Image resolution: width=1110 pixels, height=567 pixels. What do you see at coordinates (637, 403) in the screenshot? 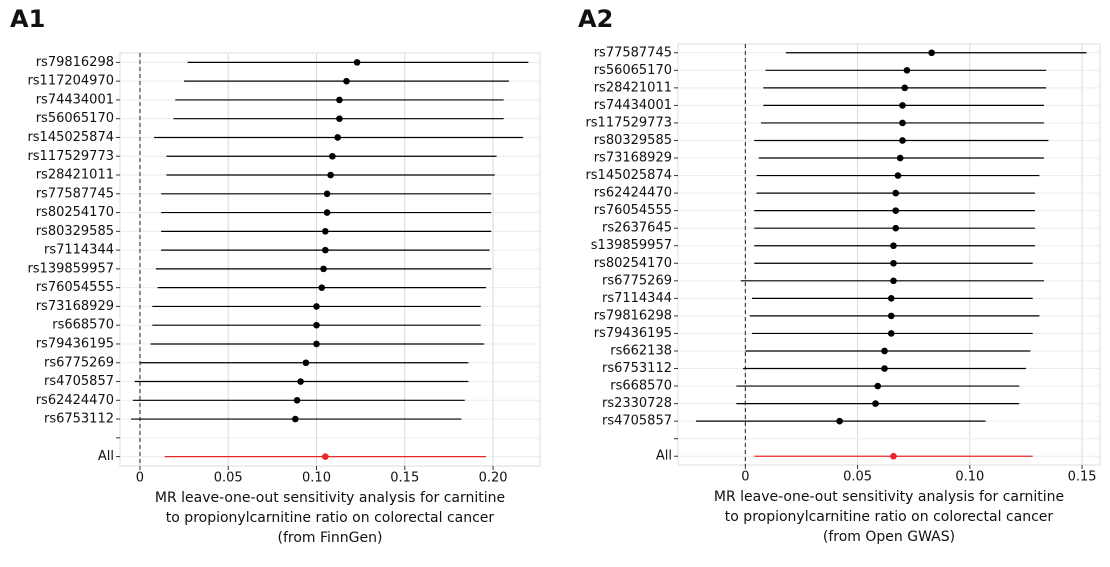
I see `y-tick-label: rs2330728` at bounding box center [637, 403].